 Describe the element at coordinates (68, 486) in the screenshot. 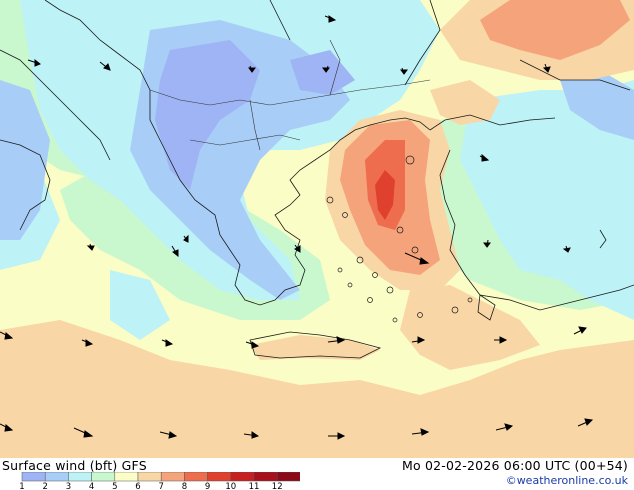

I see `legend-tick: 3` at that location.